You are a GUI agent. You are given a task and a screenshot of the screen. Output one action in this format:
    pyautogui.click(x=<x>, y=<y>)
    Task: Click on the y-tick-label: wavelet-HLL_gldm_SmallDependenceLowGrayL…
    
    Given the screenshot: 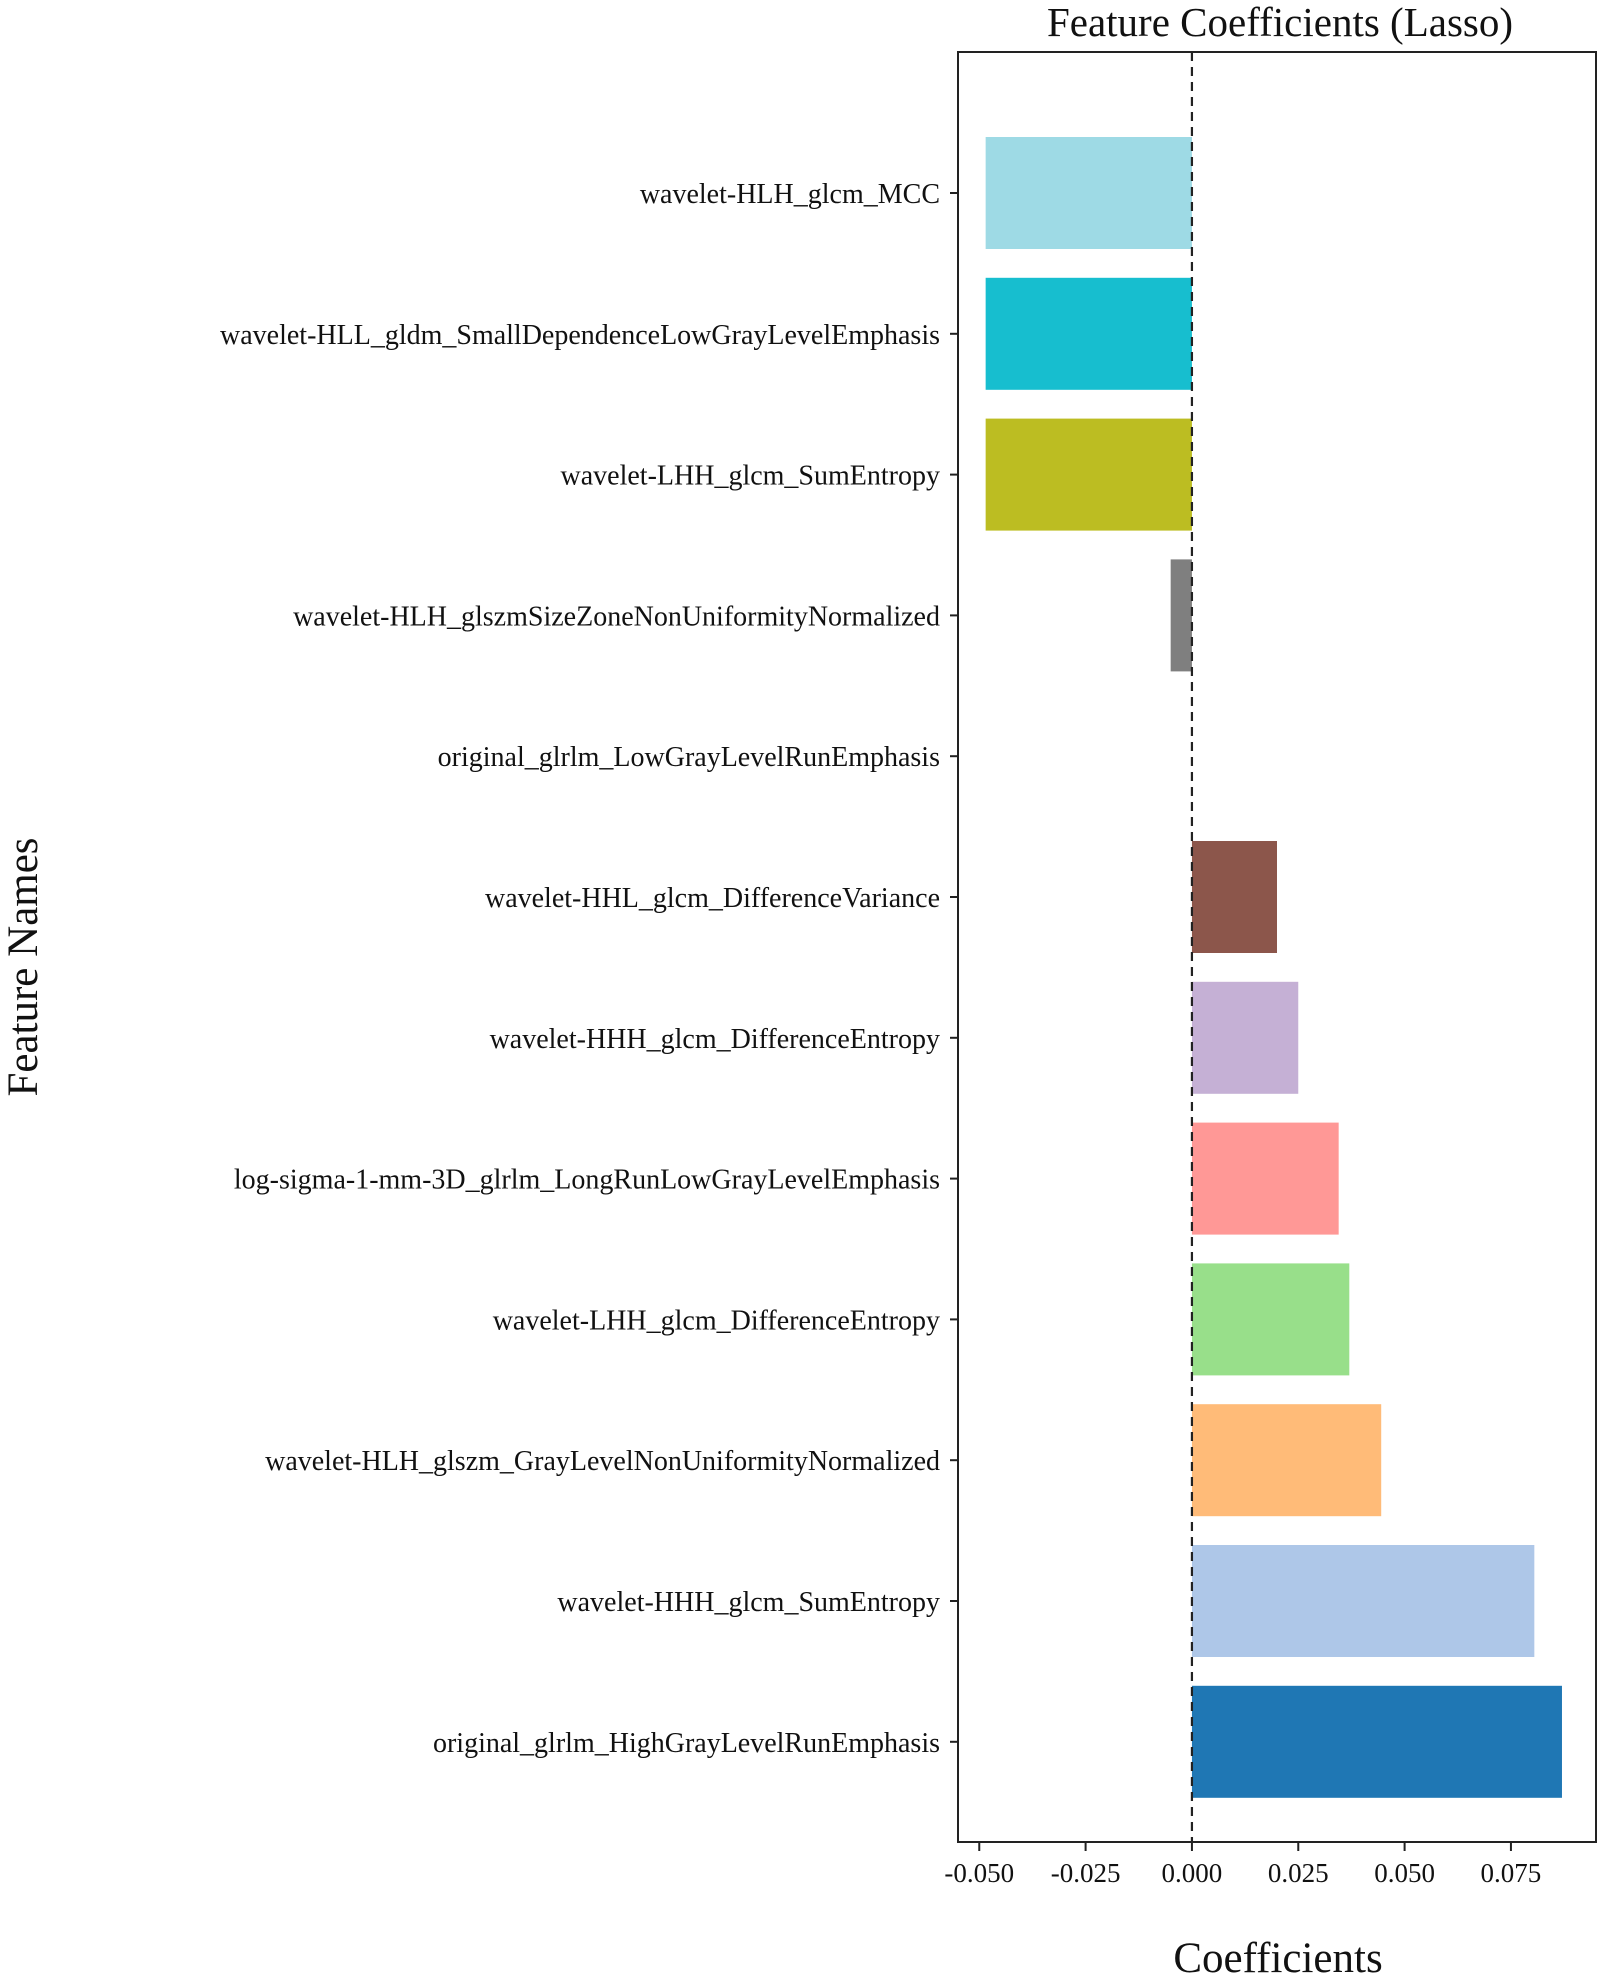 What is the action you would take?
    pyautogui.click(x=580, y=335)
    